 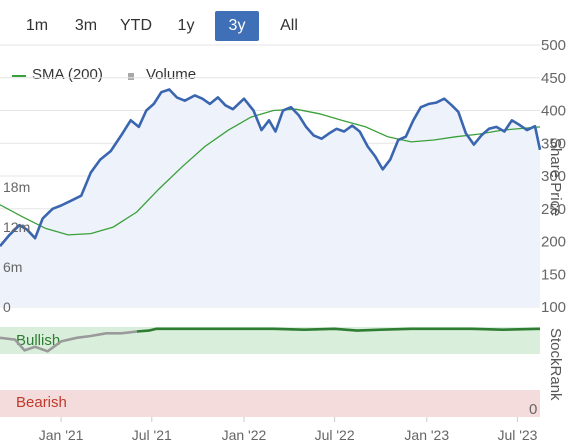 I want to click on price-tick-label: 500, so click(x=553, y=45).